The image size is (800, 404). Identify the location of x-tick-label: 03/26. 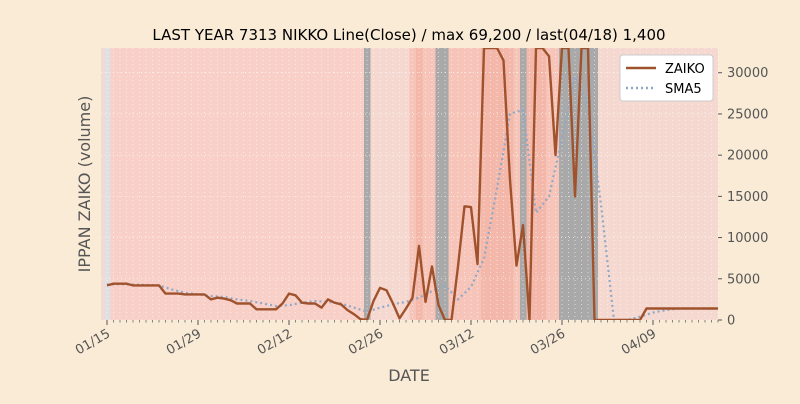
(548, 342).